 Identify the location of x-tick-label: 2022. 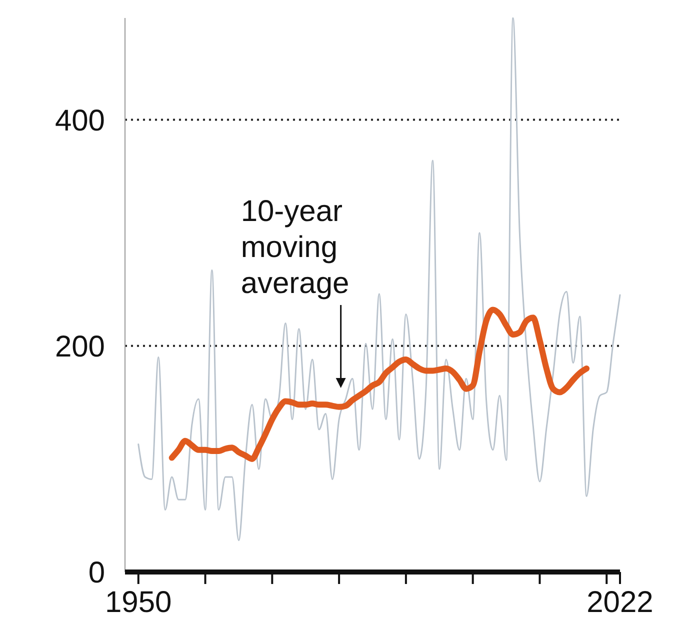
(620, 602).